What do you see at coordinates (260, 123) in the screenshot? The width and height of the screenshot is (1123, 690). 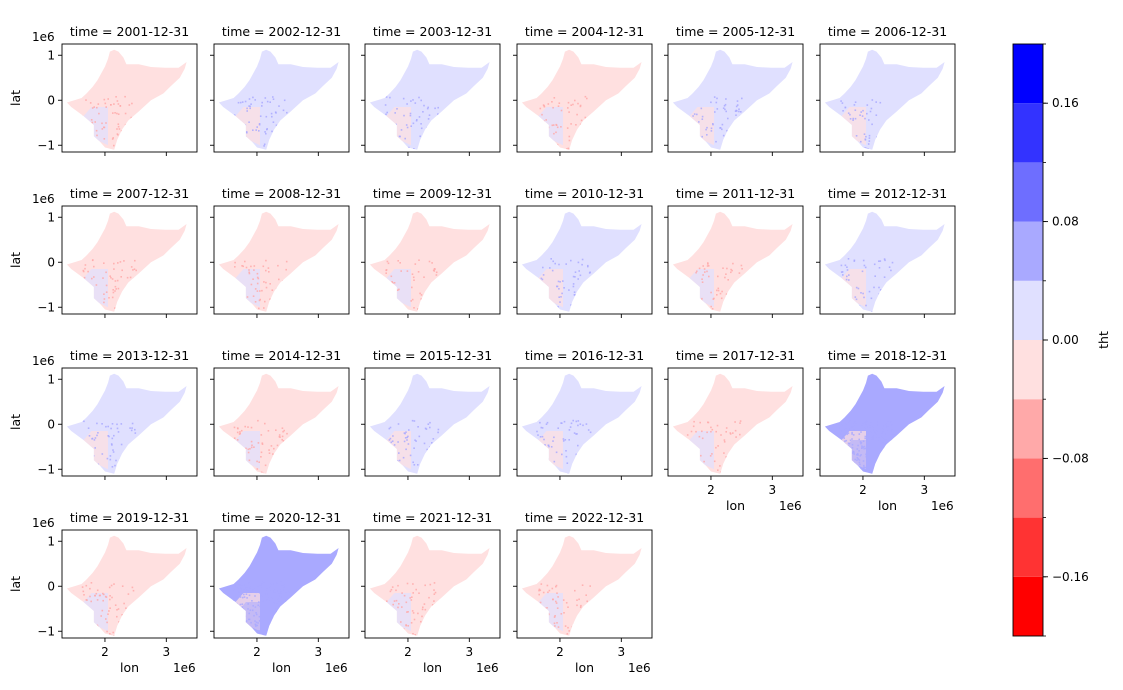 I see `region-texture` at bounding box center [260, 123].